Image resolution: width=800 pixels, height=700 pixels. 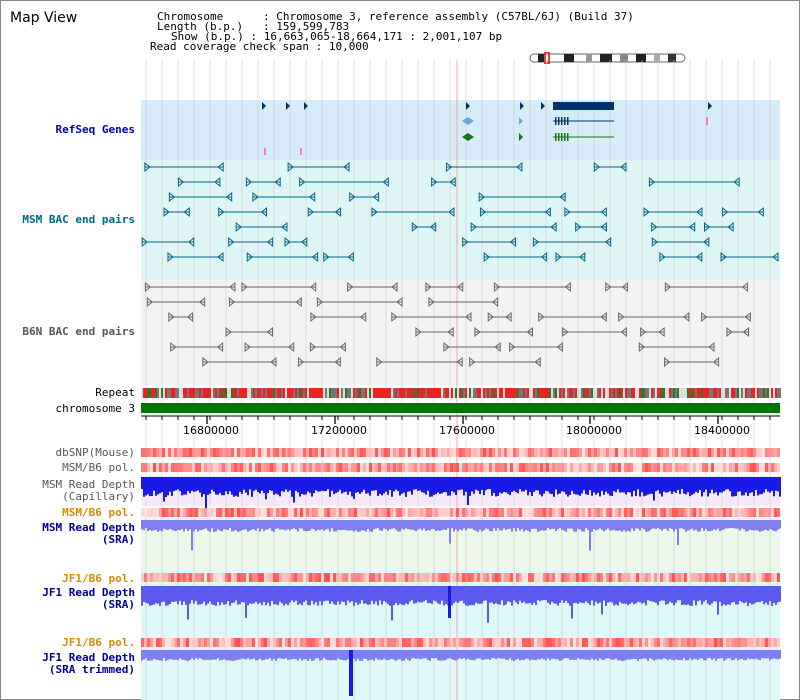 I want to click on chromosome-ideogram, so click(x=608, y=58).